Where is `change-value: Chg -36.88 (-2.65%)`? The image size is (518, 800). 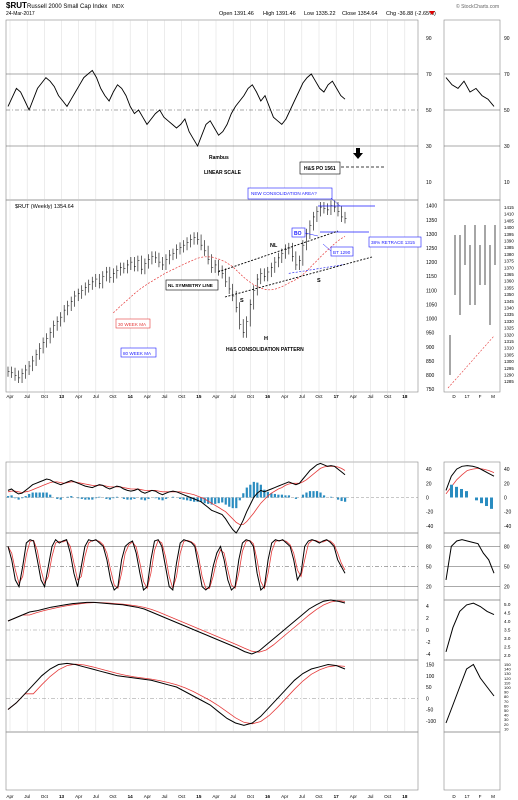 change-value: Chg -36.88 (-2.65%) is located at coordinates (411, 14).